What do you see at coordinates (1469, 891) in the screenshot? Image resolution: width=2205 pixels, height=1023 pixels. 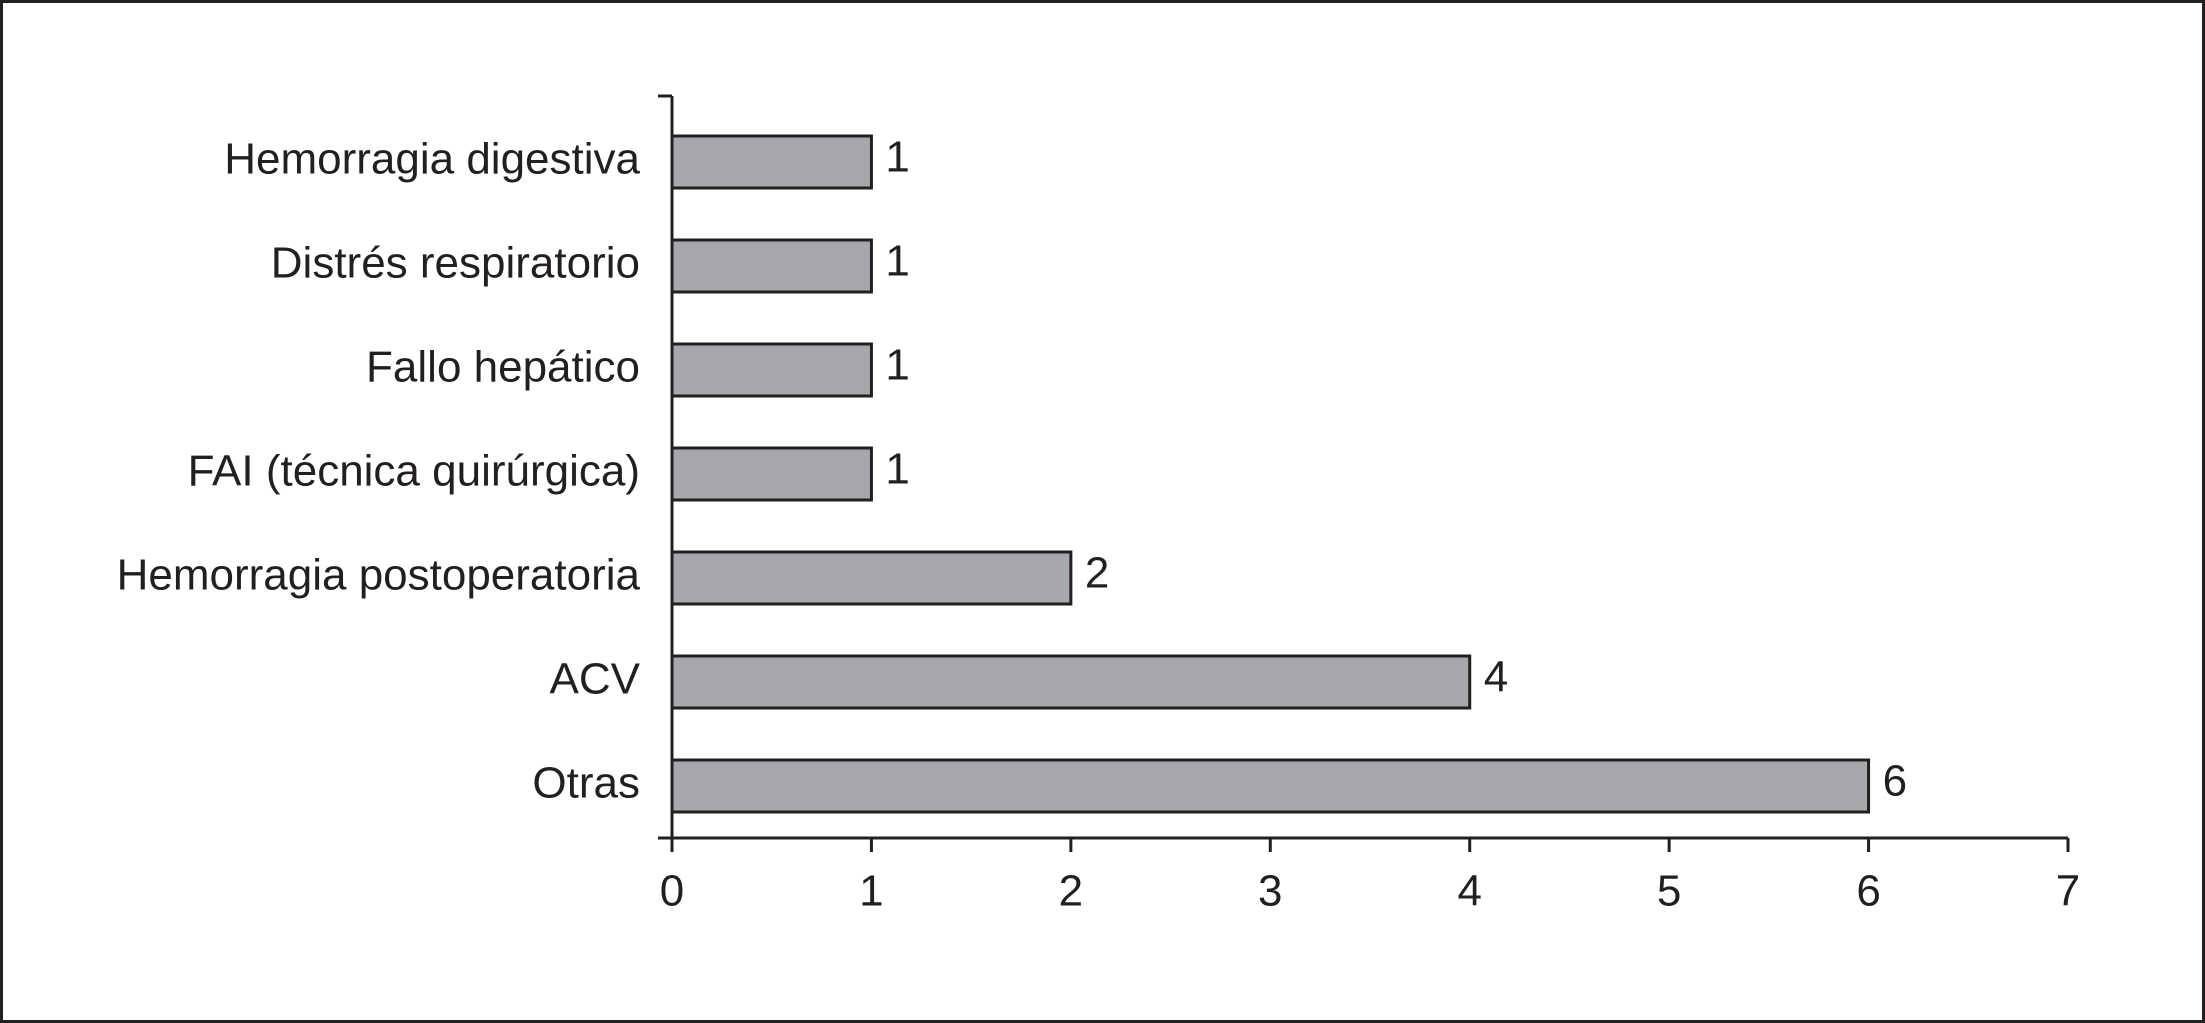 I see `x-tick-label: 4` at bounding box center [1469, 891].